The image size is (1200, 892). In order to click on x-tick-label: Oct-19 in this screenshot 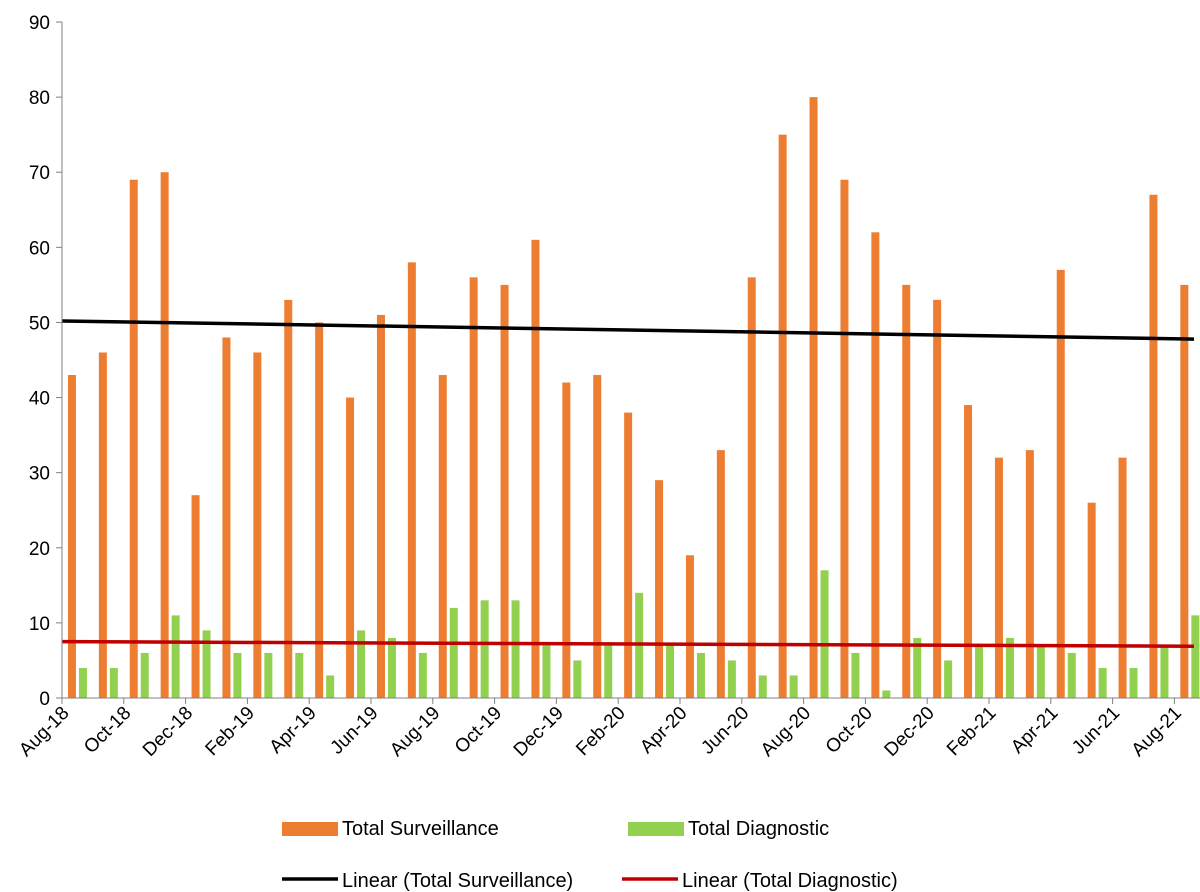, I will do `click(478, 730)`.